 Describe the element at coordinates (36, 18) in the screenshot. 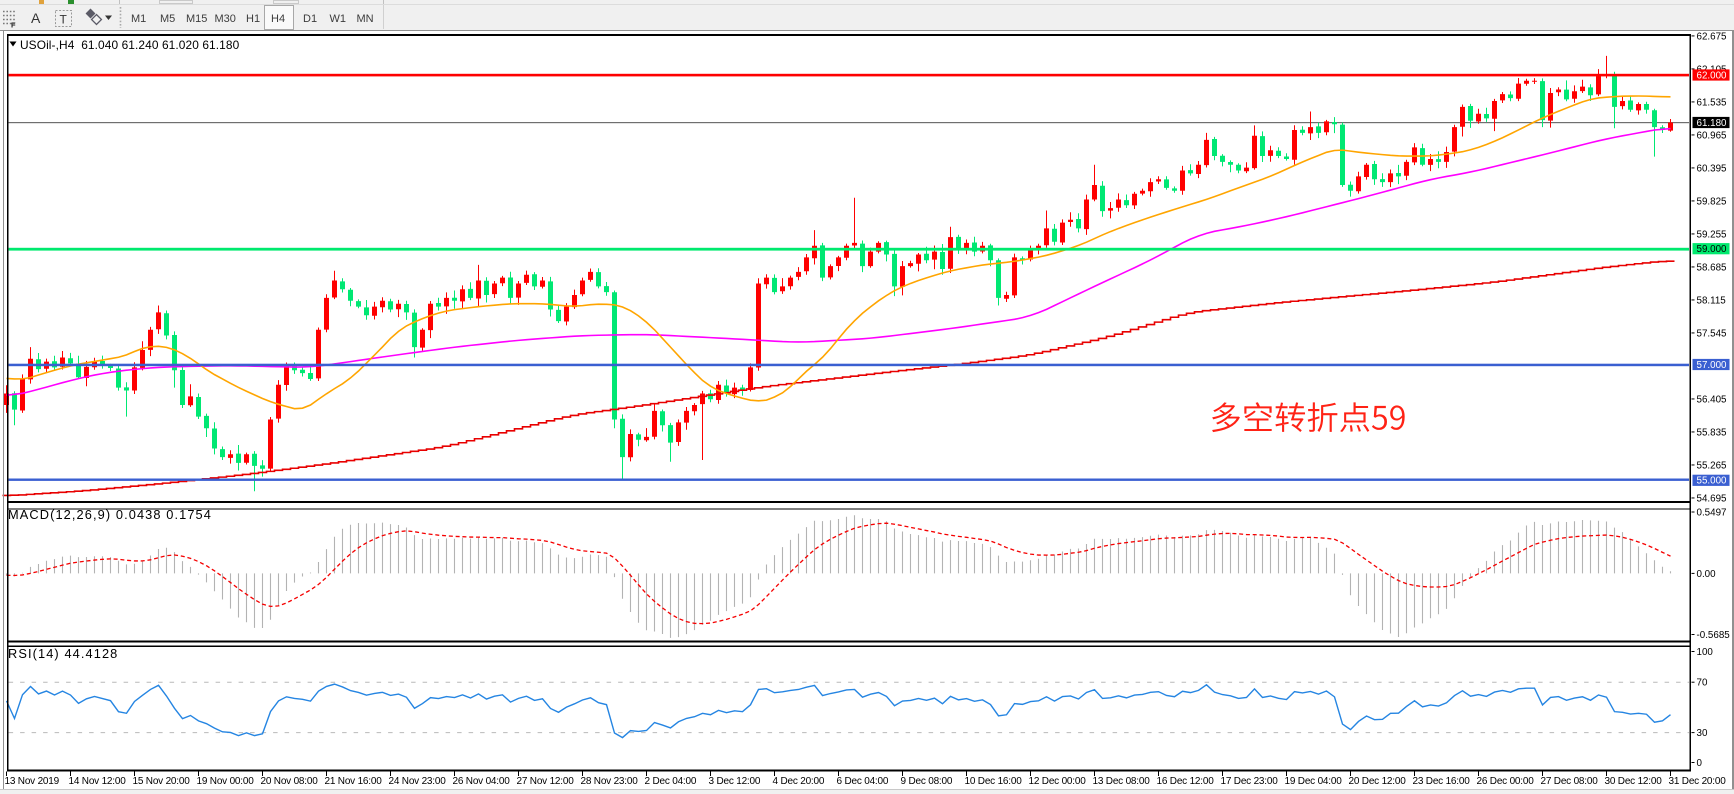

I see `svg-text: A` at that location.